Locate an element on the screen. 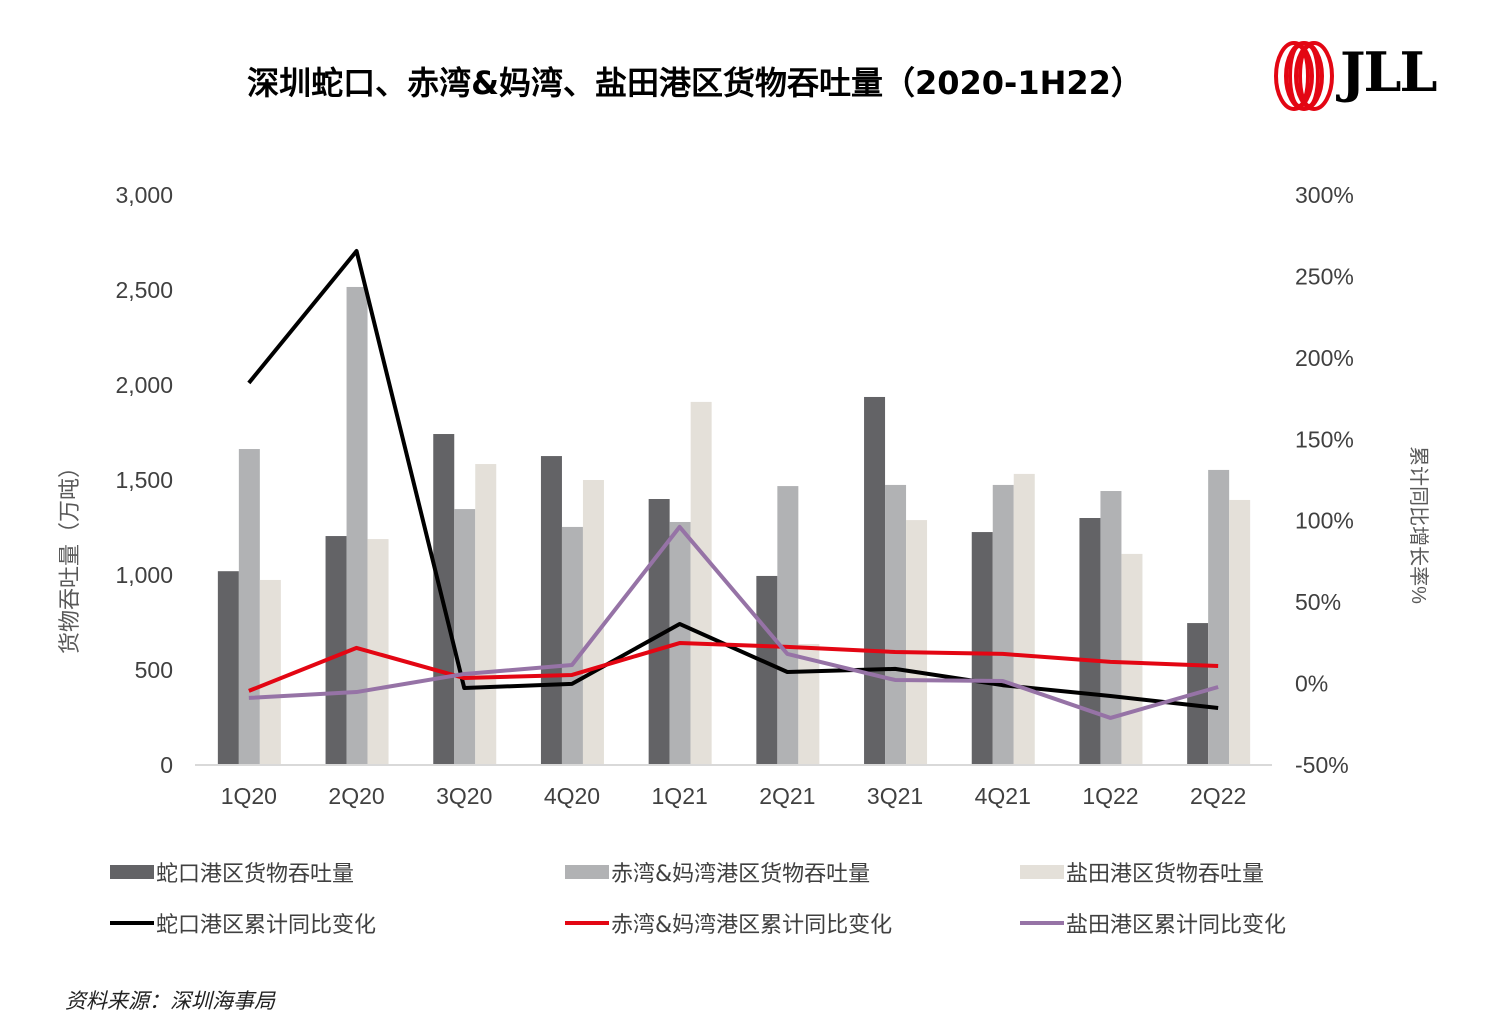 The image size is (1488, 1036). x-tick-label: 3Q21 is located at coordinates (895, 796).